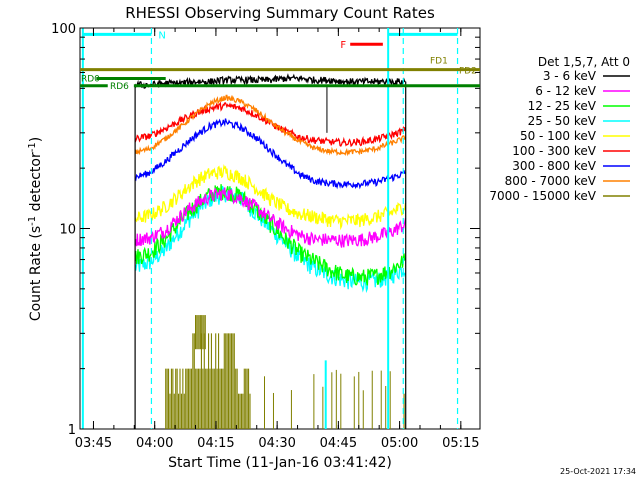 The width and height of the screenshot is (640, 480). What do you see at coordinates (276, 443) in the screenshot?
I see `x-tick-label-3: 04:30` at bounding box center [276, 443].